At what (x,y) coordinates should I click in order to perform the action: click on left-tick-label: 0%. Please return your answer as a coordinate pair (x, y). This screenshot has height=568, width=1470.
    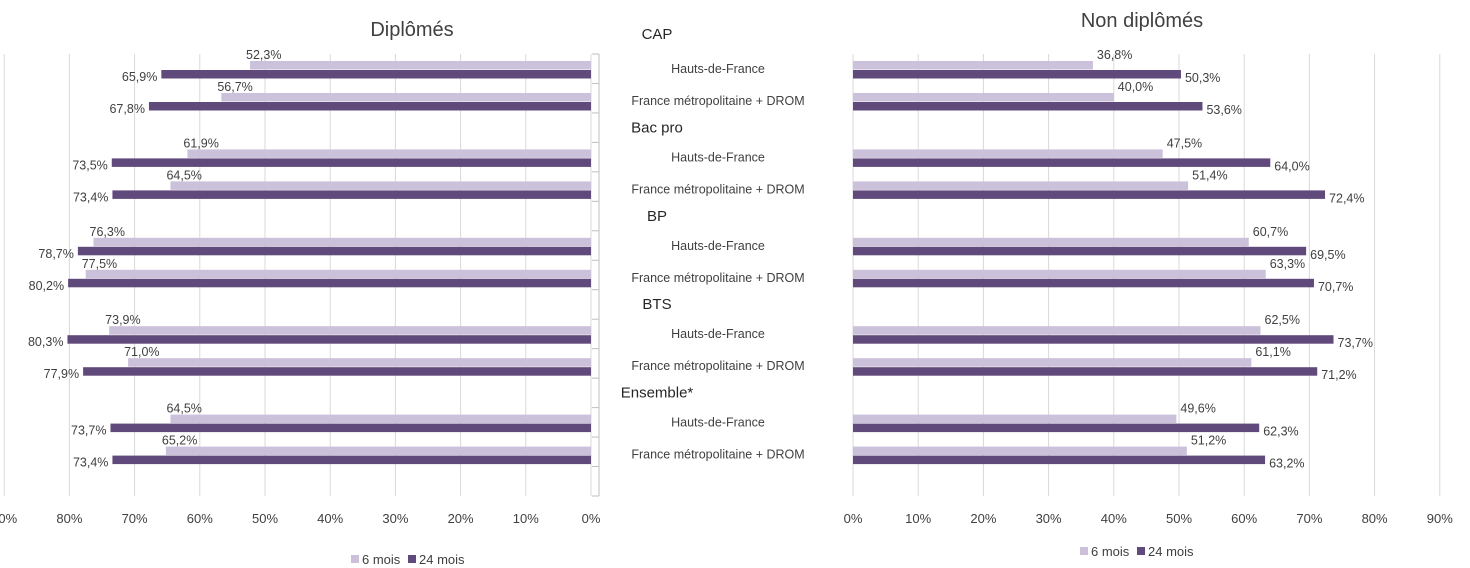
    Looking at the image, I should click on (591, 518).